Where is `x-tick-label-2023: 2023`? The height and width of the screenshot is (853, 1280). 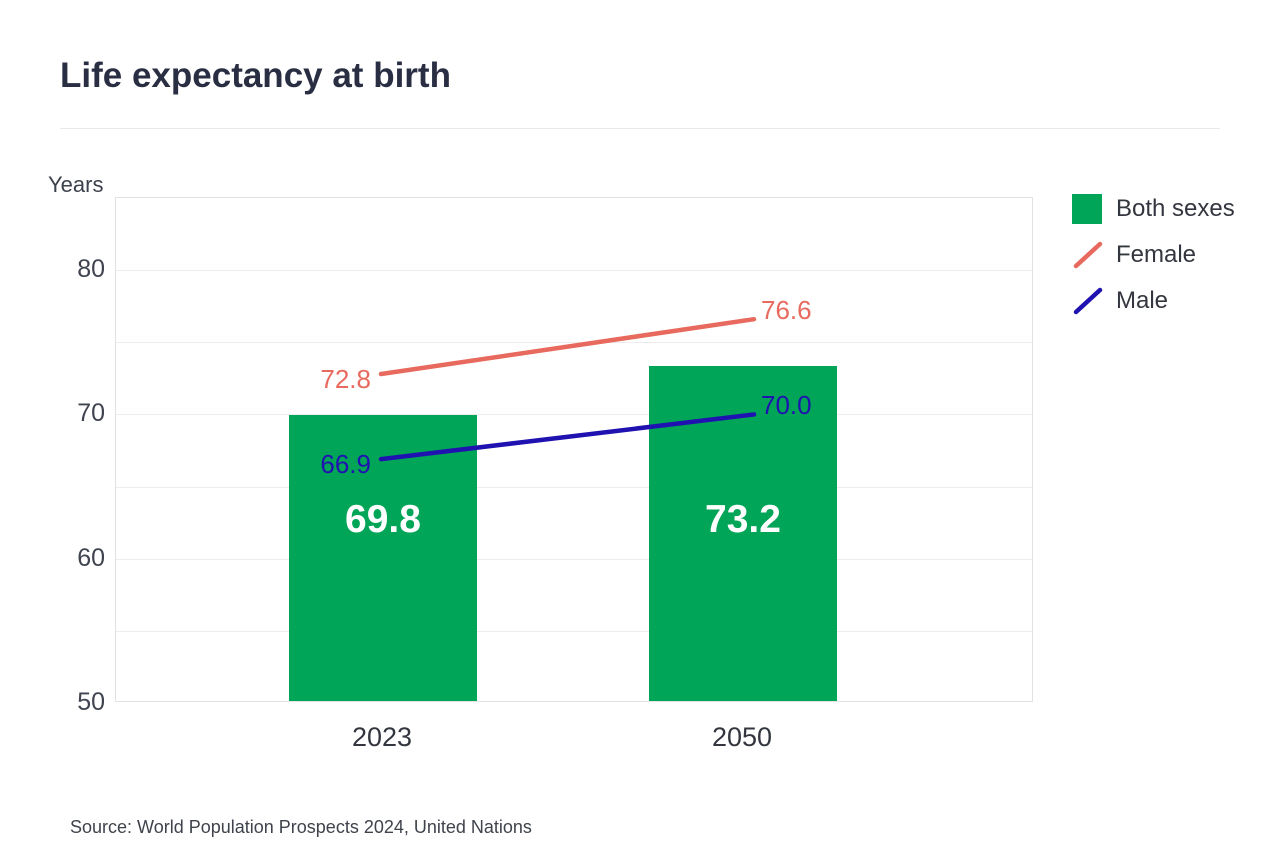 x-tick-label-2023: 2023 is located at coordinates (382, 737).